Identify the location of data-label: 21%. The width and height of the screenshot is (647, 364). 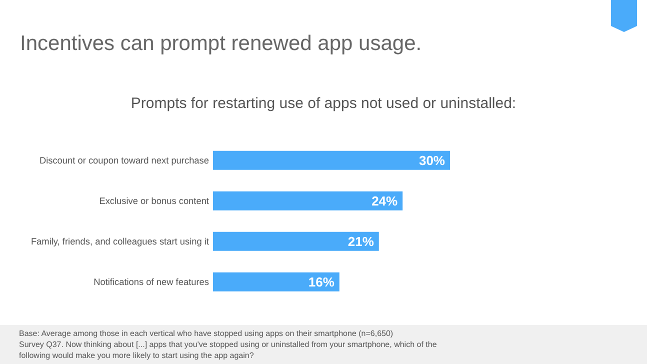
(361, 242).